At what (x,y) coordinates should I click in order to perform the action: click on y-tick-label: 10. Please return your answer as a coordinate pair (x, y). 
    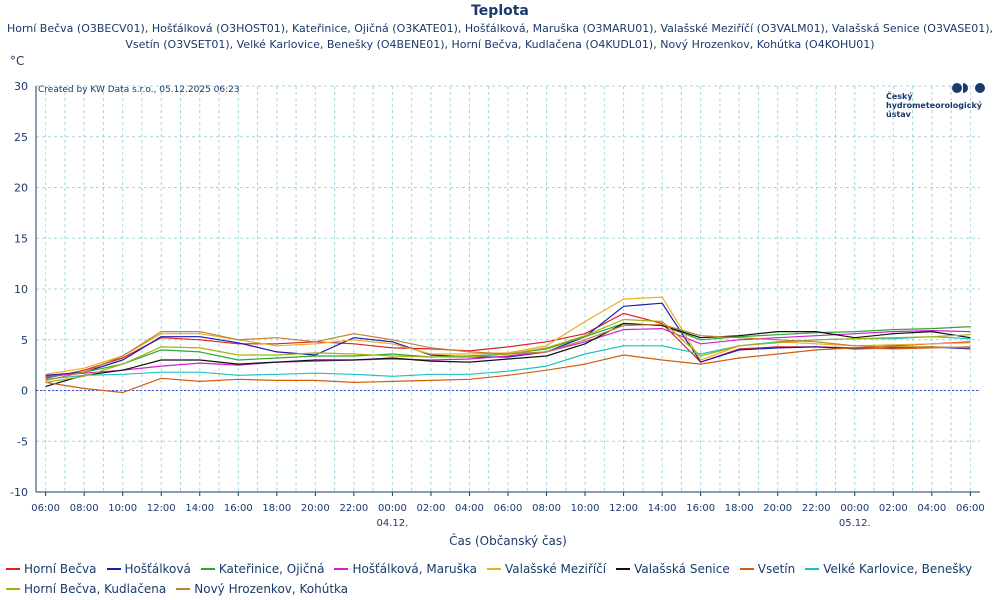
    Looking at the image, I should click on (21, 289).